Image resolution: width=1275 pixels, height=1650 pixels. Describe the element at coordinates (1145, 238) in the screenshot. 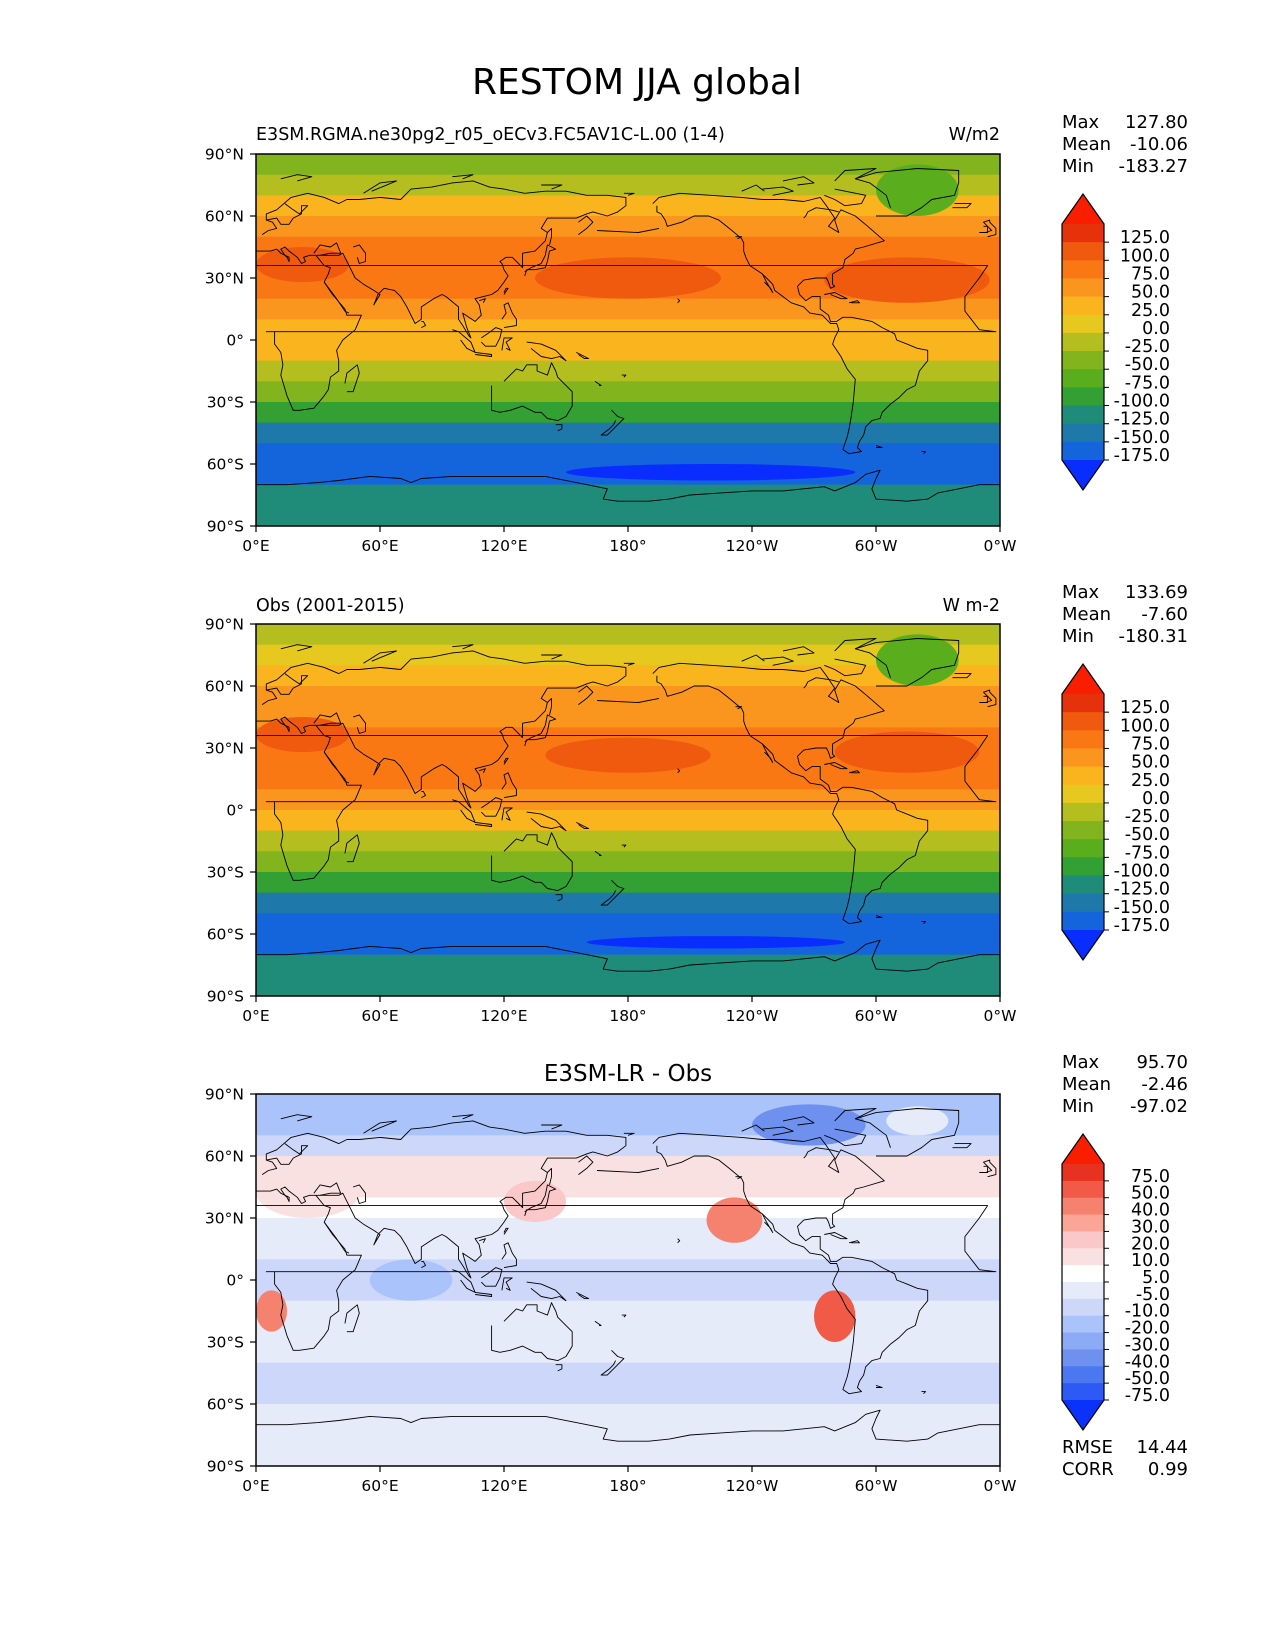

I see `colorbar-tick-label: 125.0` at that location.